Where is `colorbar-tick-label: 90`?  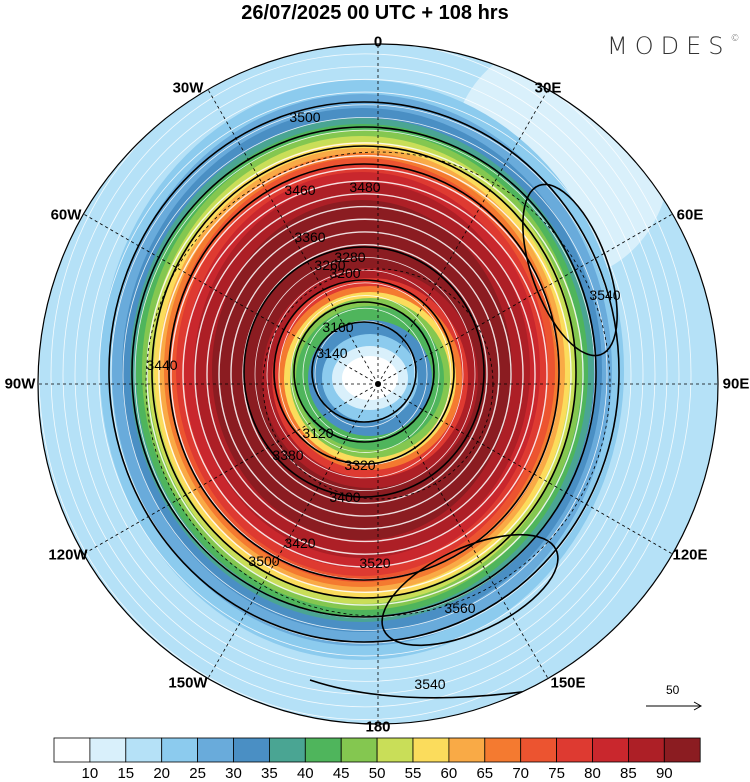
colorbar-tick-label: 90 is located at coordinates (664, 773).